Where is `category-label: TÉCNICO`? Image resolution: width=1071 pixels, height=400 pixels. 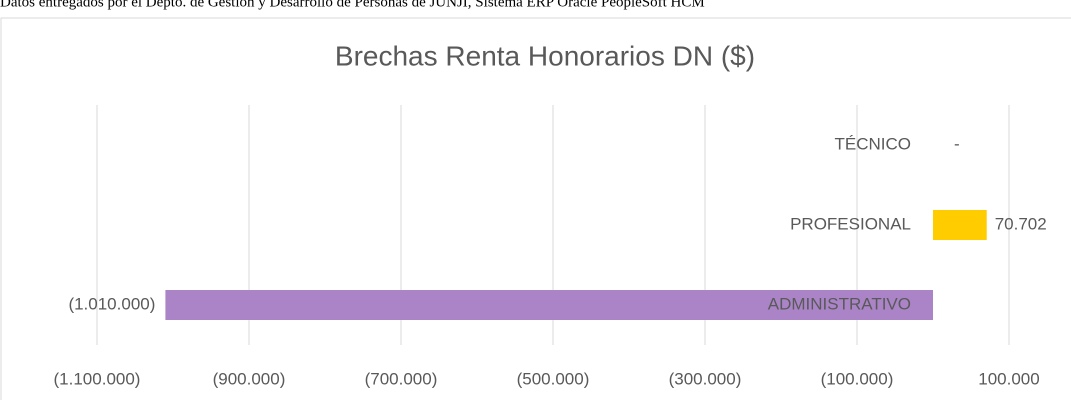
category-label: TÉCNICO is located at coordinates (873, 143).